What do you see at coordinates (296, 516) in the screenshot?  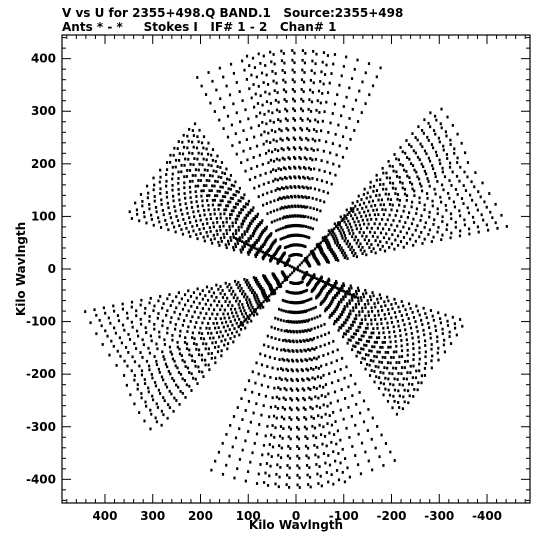 I see `x-tick-label: 0` at bounding box center [296, 516].